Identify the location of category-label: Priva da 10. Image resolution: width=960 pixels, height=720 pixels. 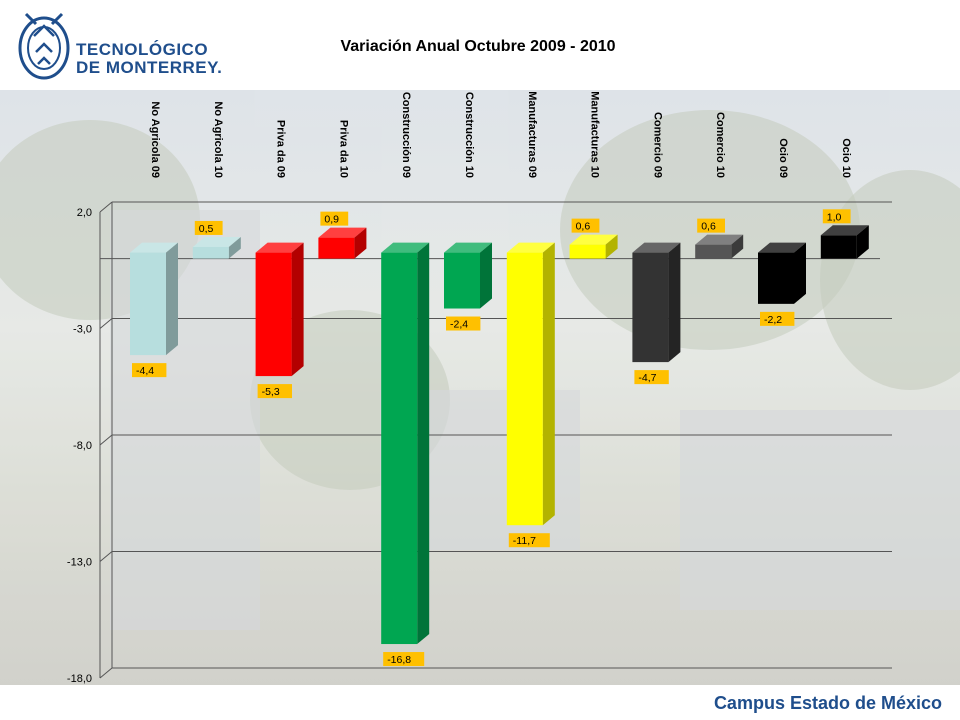
(343, 149).